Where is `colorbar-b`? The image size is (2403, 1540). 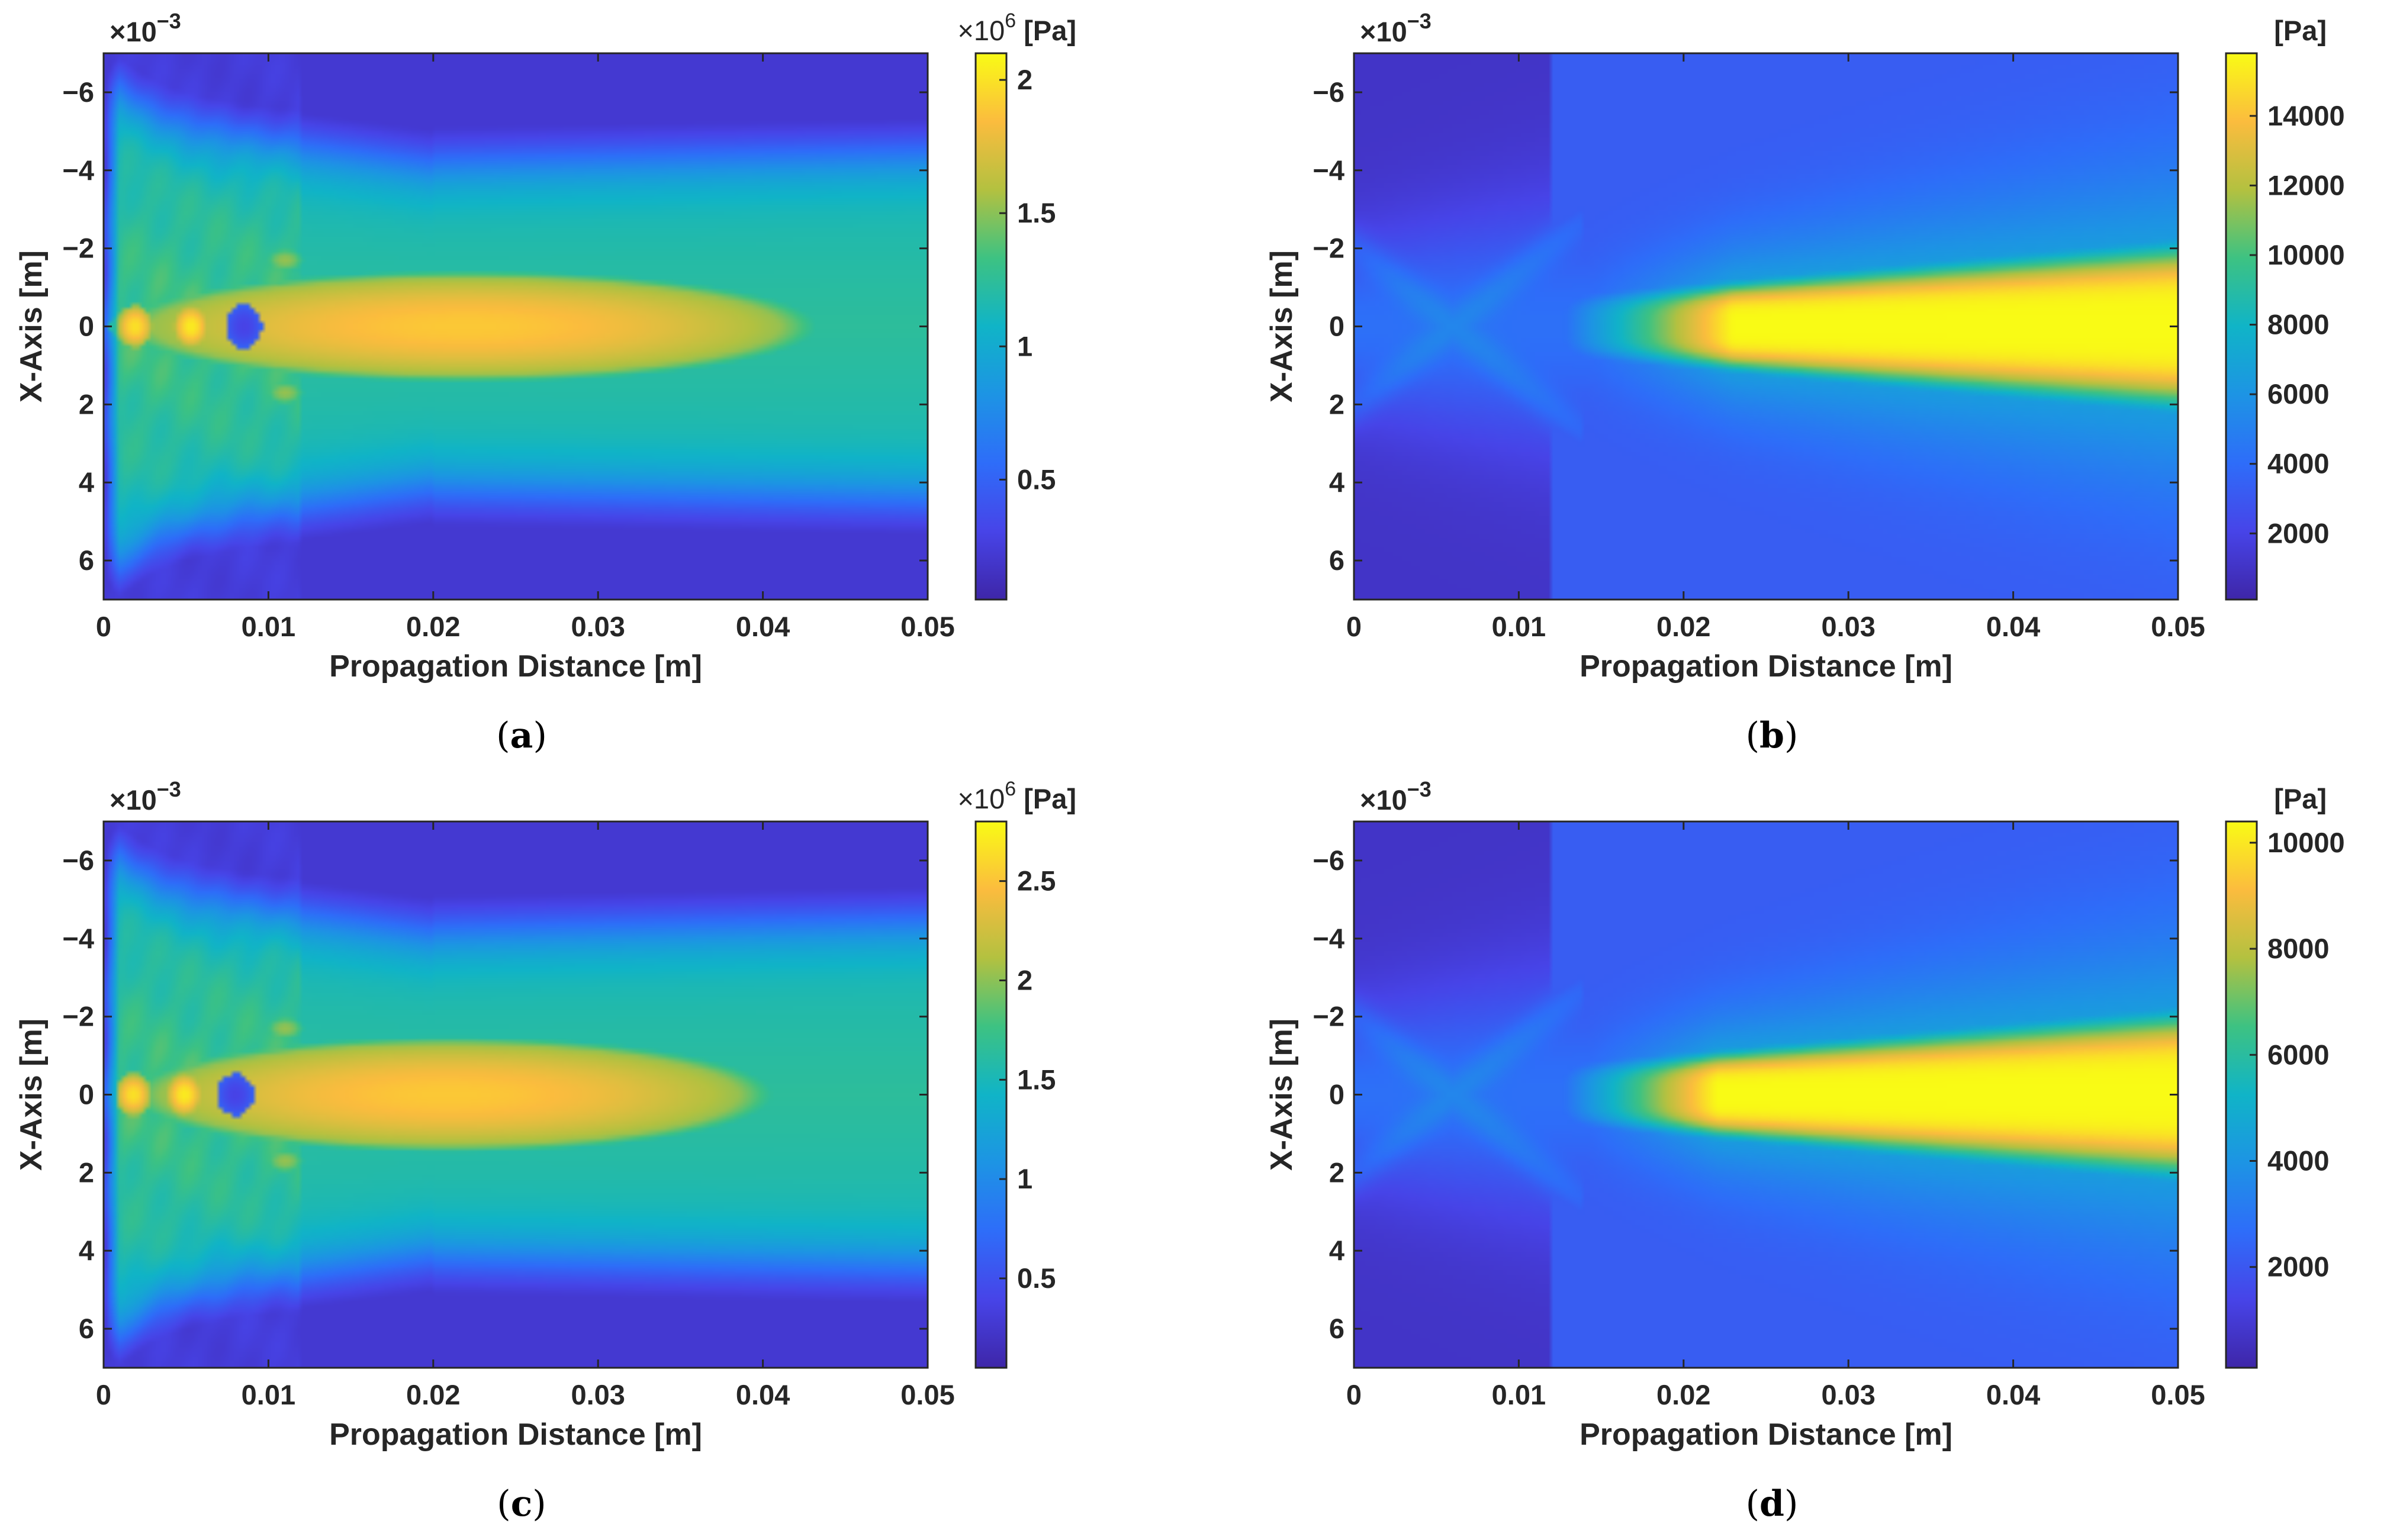 colorbar-b is located at coordinates (2241, 327).